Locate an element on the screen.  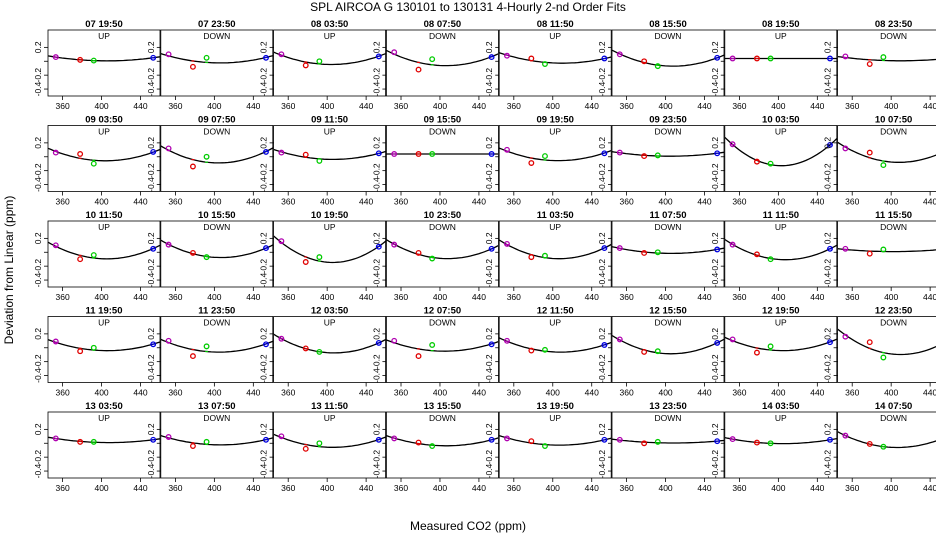
panel-title: 11 23:50 is located at coordinates (216, 311).